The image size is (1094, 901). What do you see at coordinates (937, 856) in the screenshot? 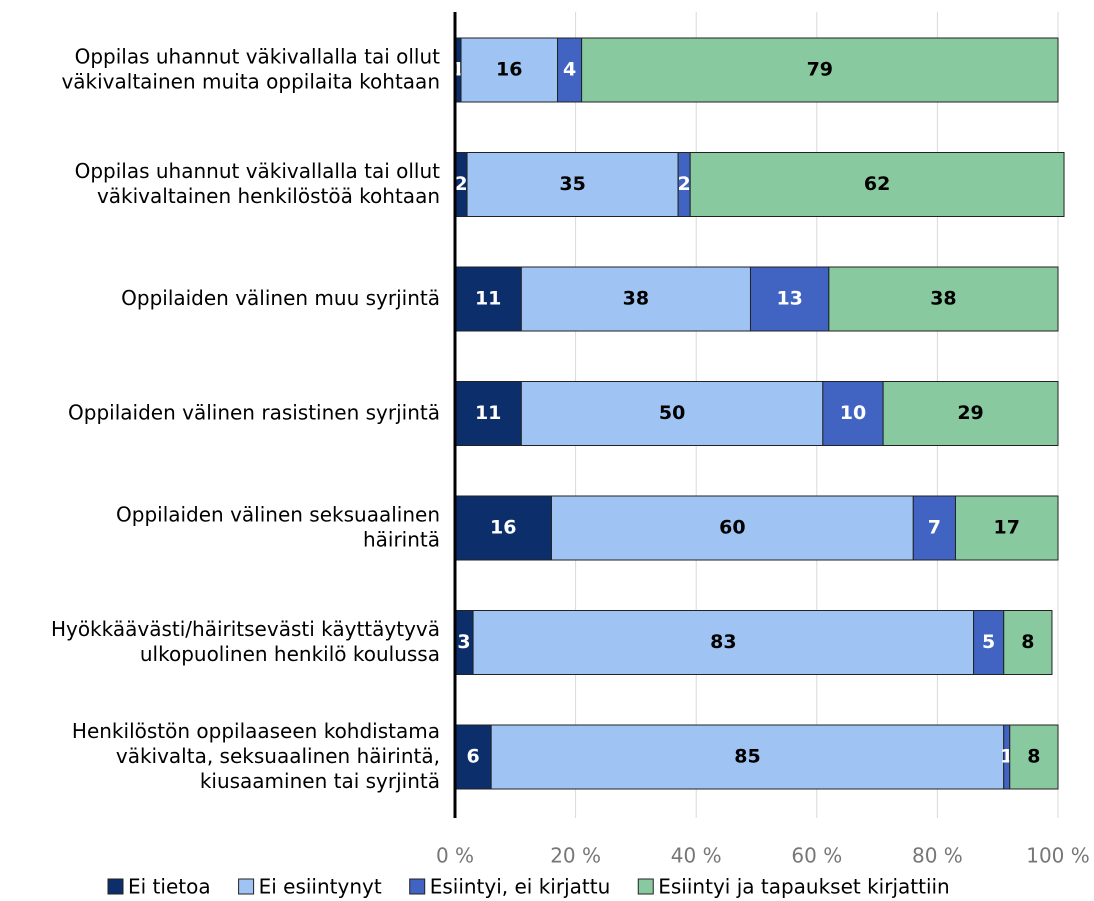
I see `x-tick-label: 80 %` at bounding box center [937, 856].